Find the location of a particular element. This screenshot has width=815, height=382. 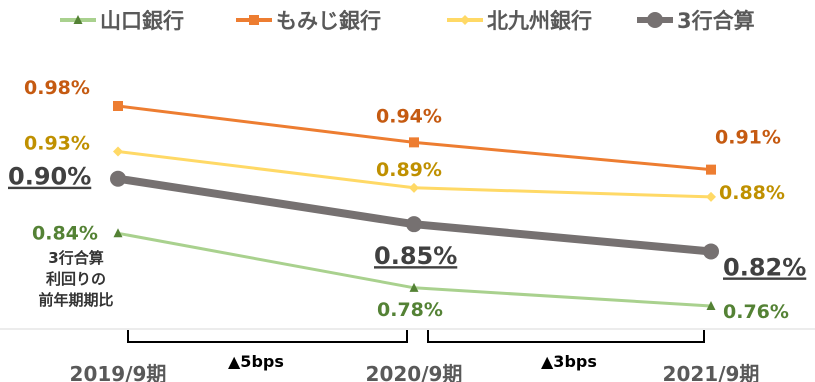

legend-label-4: 3行合算 is located at coordinates (716, 21).